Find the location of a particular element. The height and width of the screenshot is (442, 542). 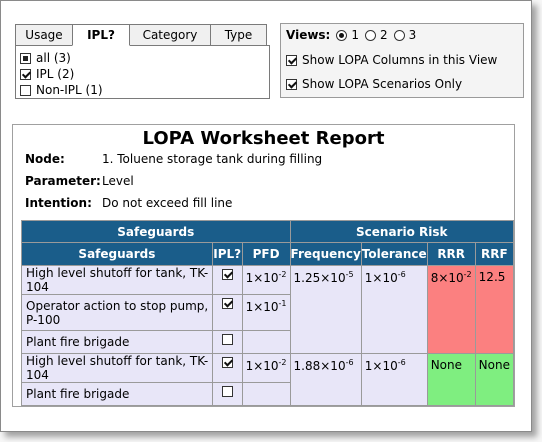

rrf-cell: None is located at coordinates (494, 379).